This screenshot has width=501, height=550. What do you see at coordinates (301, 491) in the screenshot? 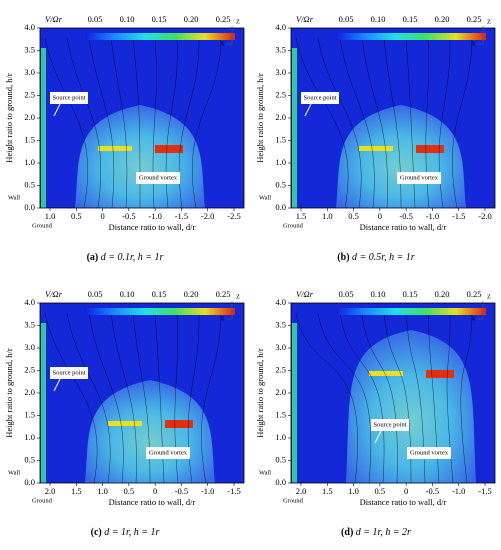
I see `x-tick-label: 2.0` at bounding box center [301, 491].